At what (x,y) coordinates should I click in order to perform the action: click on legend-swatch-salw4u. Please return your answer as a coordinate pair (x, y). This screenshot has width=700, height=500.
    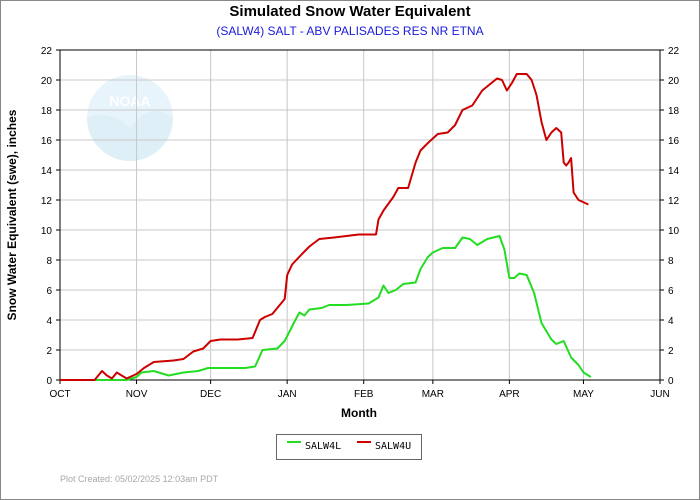
    Looking at the image, I should click on (364, 442).